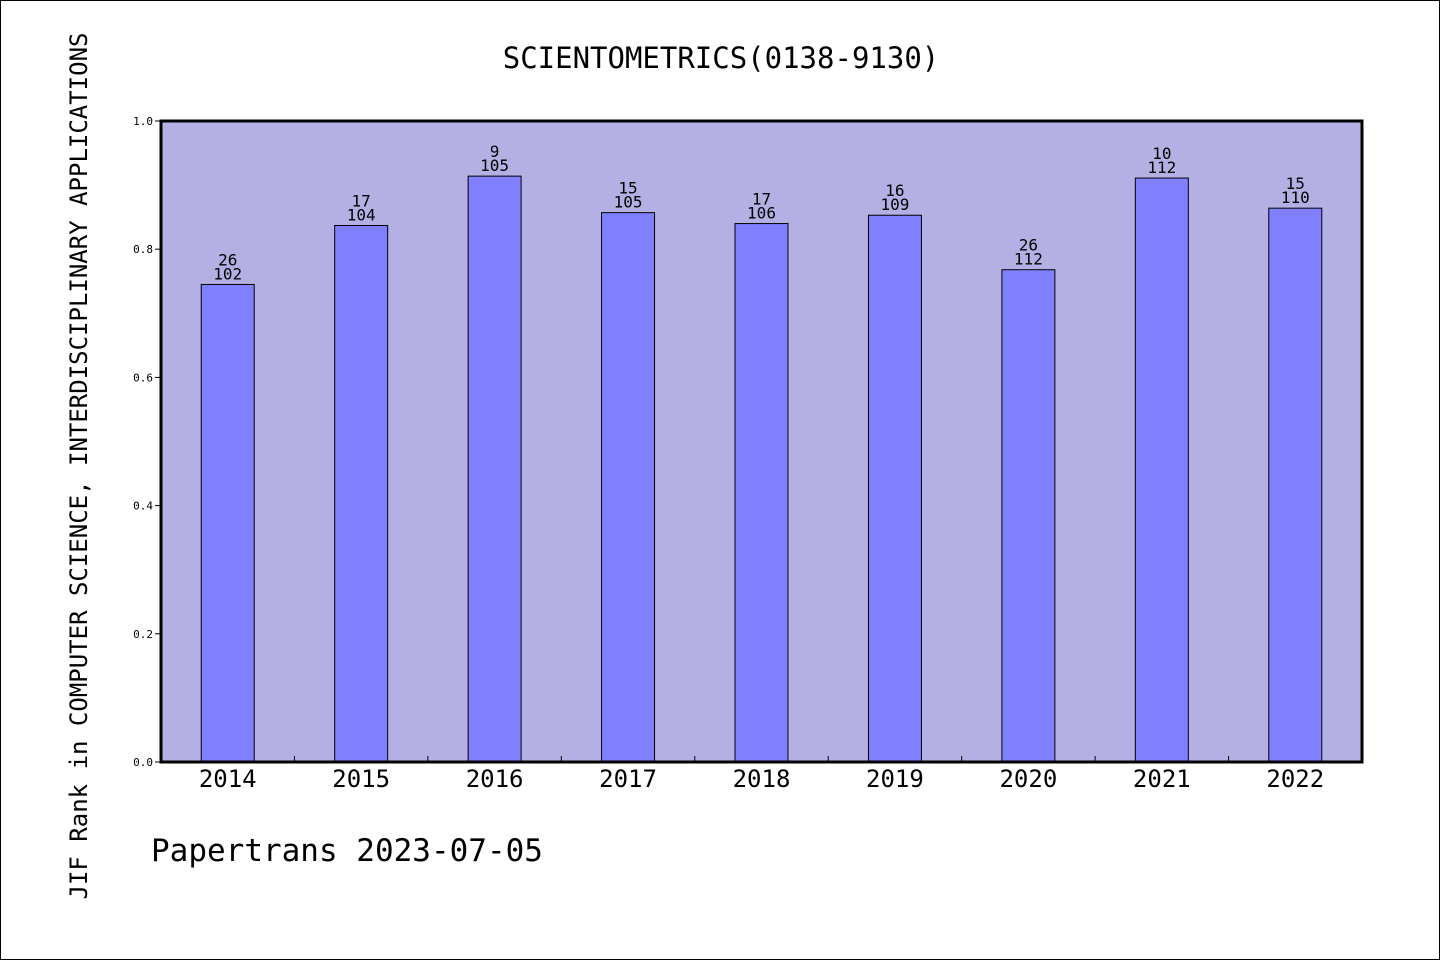  What do you see at coordinates (361, 214) in the screenshot?
I see `bar-label-total: 104` at bounding box center [361, 214].